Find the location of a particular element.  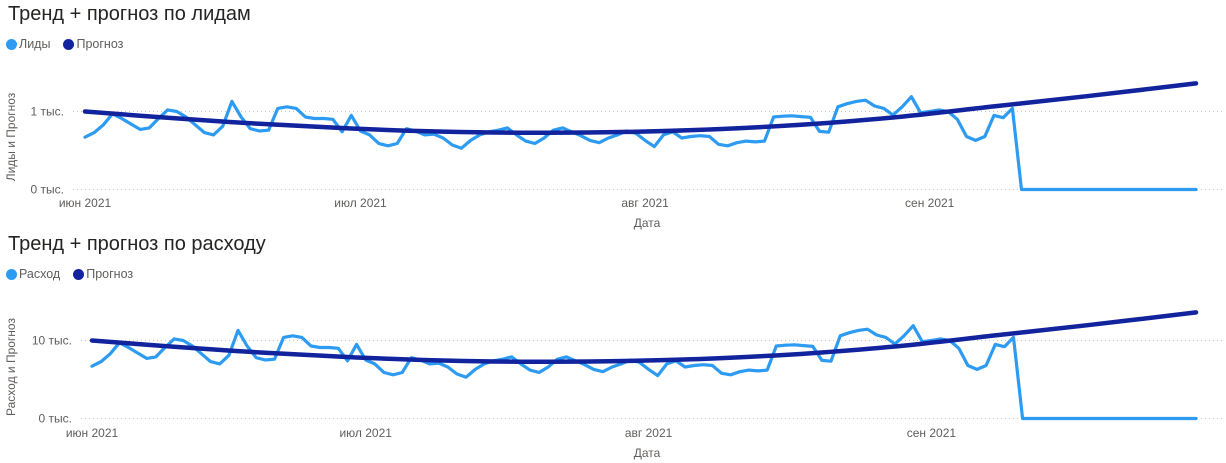

chart2-legend: Расход Прогноз is located at coordinates (69, 274).